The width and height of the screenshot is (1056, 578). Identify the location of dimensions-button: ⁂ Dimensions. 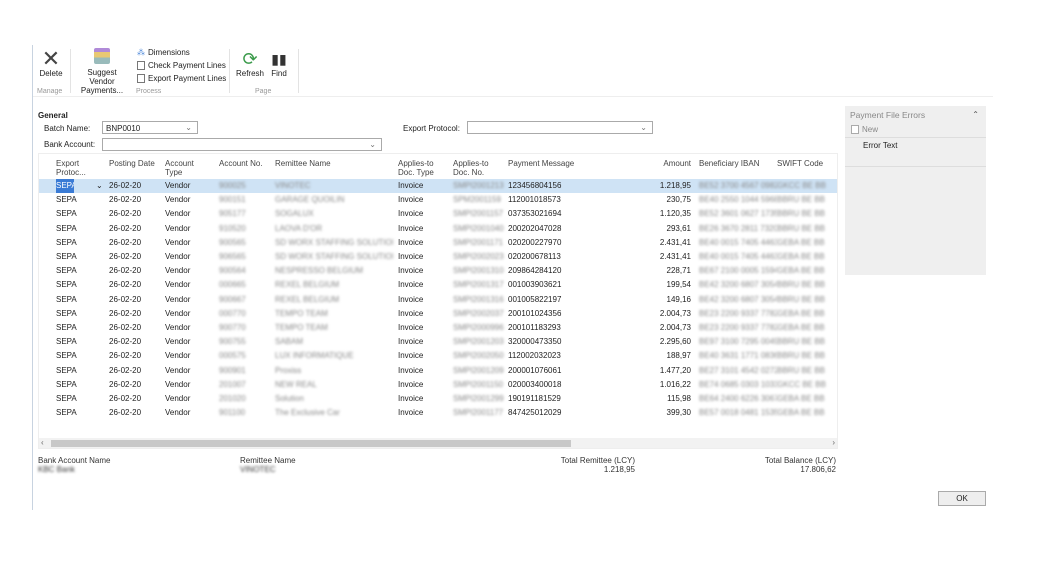
(163, 52).